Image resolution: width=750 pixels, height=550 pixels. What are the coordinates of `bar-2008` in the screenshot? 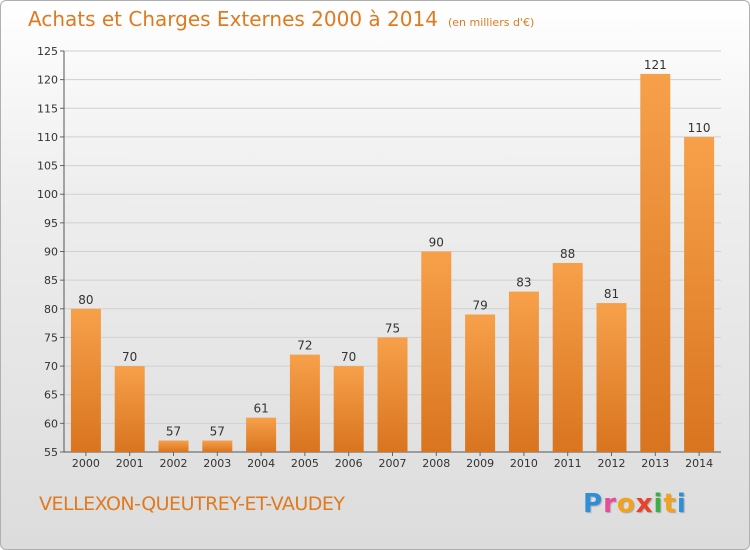 It's located at (436, 351).